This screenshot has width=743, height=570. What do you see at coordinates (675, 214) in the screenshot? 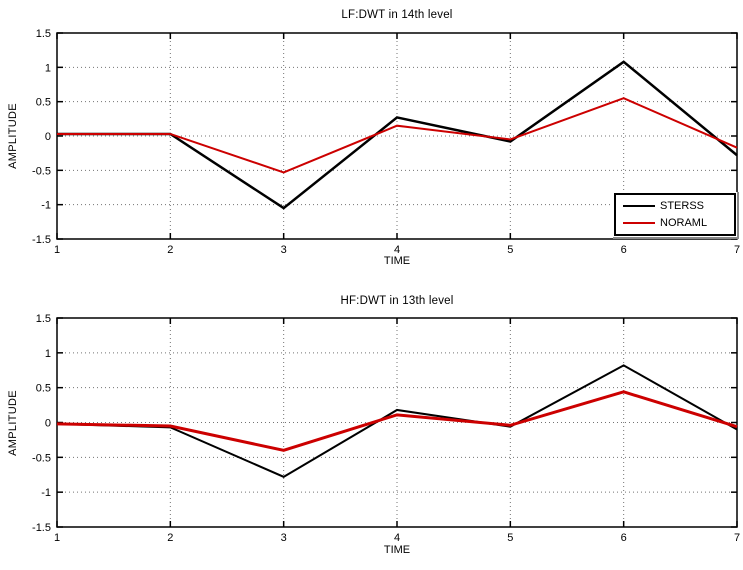
I see `legend: STERSS NORAML` at bounding box center [675, 214].